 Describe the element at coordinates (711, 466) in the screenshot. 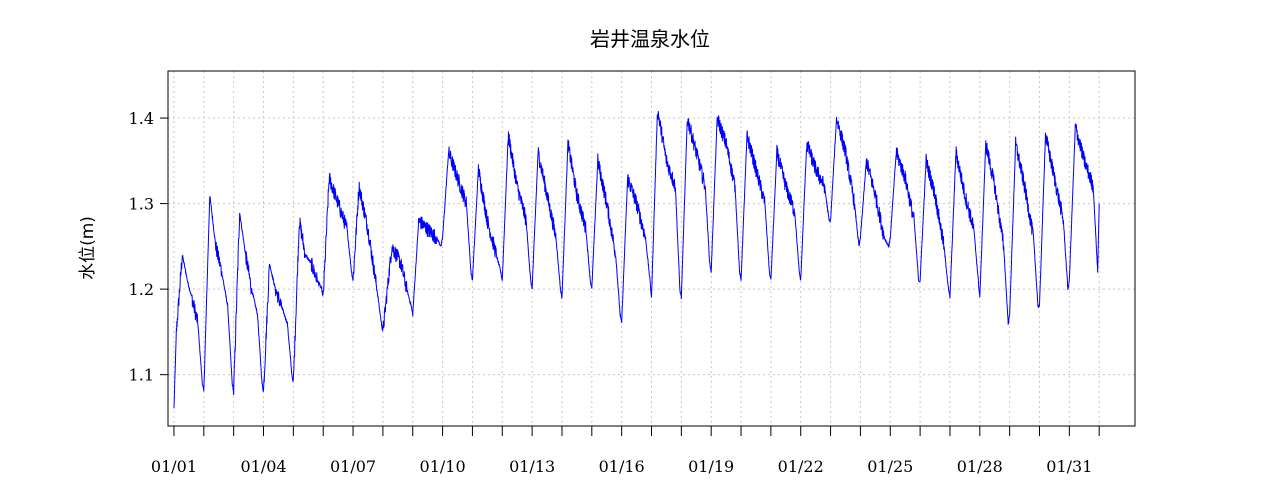

I see `x-tick-label: 01/19` at that location.